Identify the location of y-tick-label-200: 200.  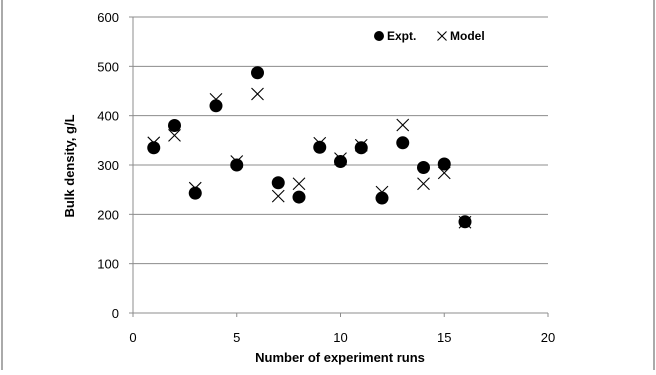
(108, 214).